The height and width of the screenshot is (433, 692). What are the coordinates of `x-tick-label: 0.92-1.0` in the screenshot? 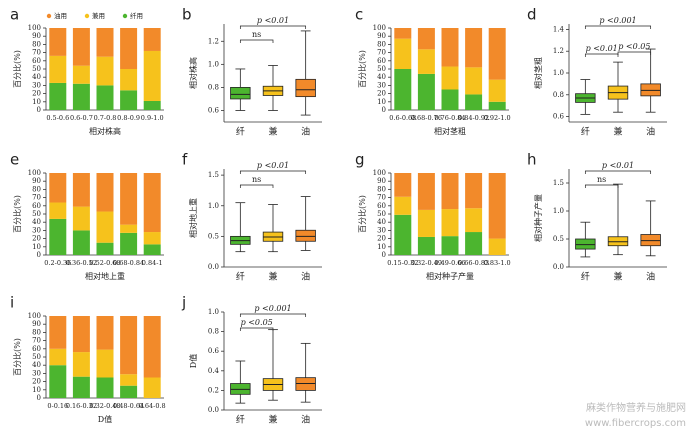 It's located at (497, 118).